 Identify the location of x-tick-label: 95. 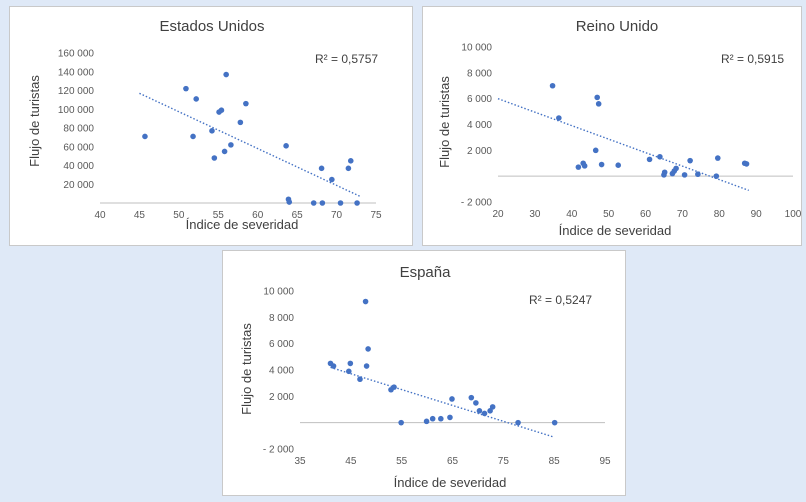
(605, 461).